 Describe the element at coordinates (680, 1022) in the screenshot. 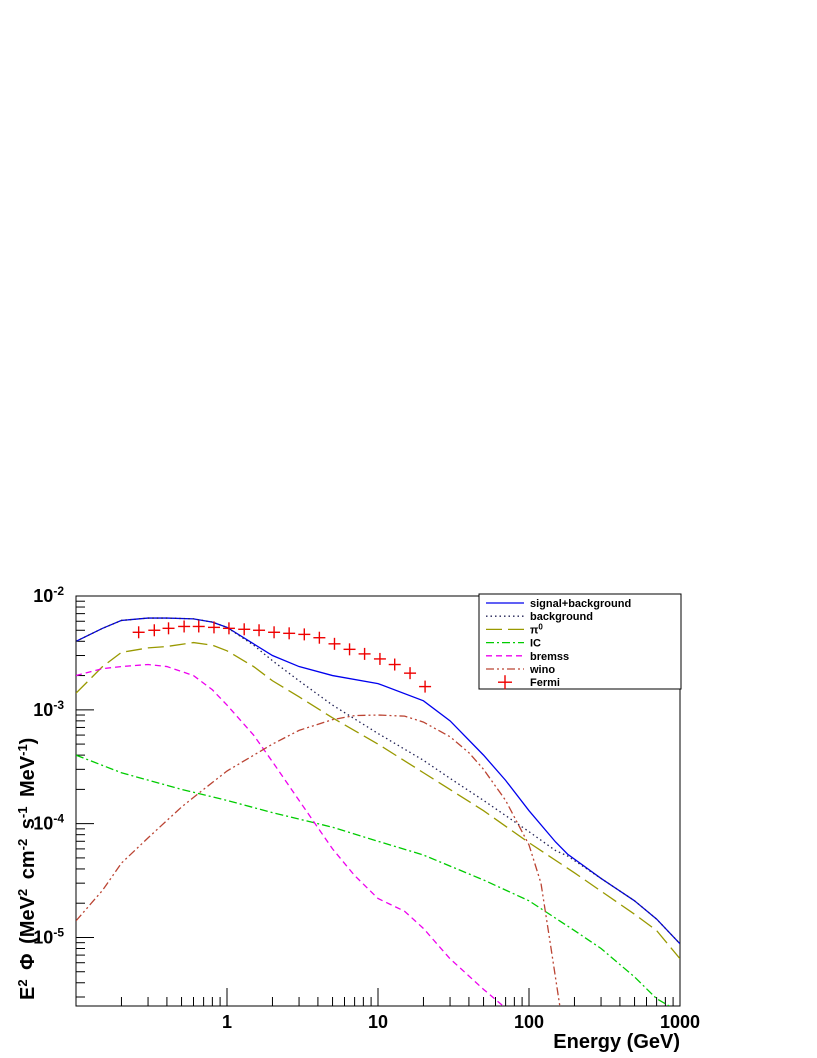

I see `x-tick-label: 1000` at that location.